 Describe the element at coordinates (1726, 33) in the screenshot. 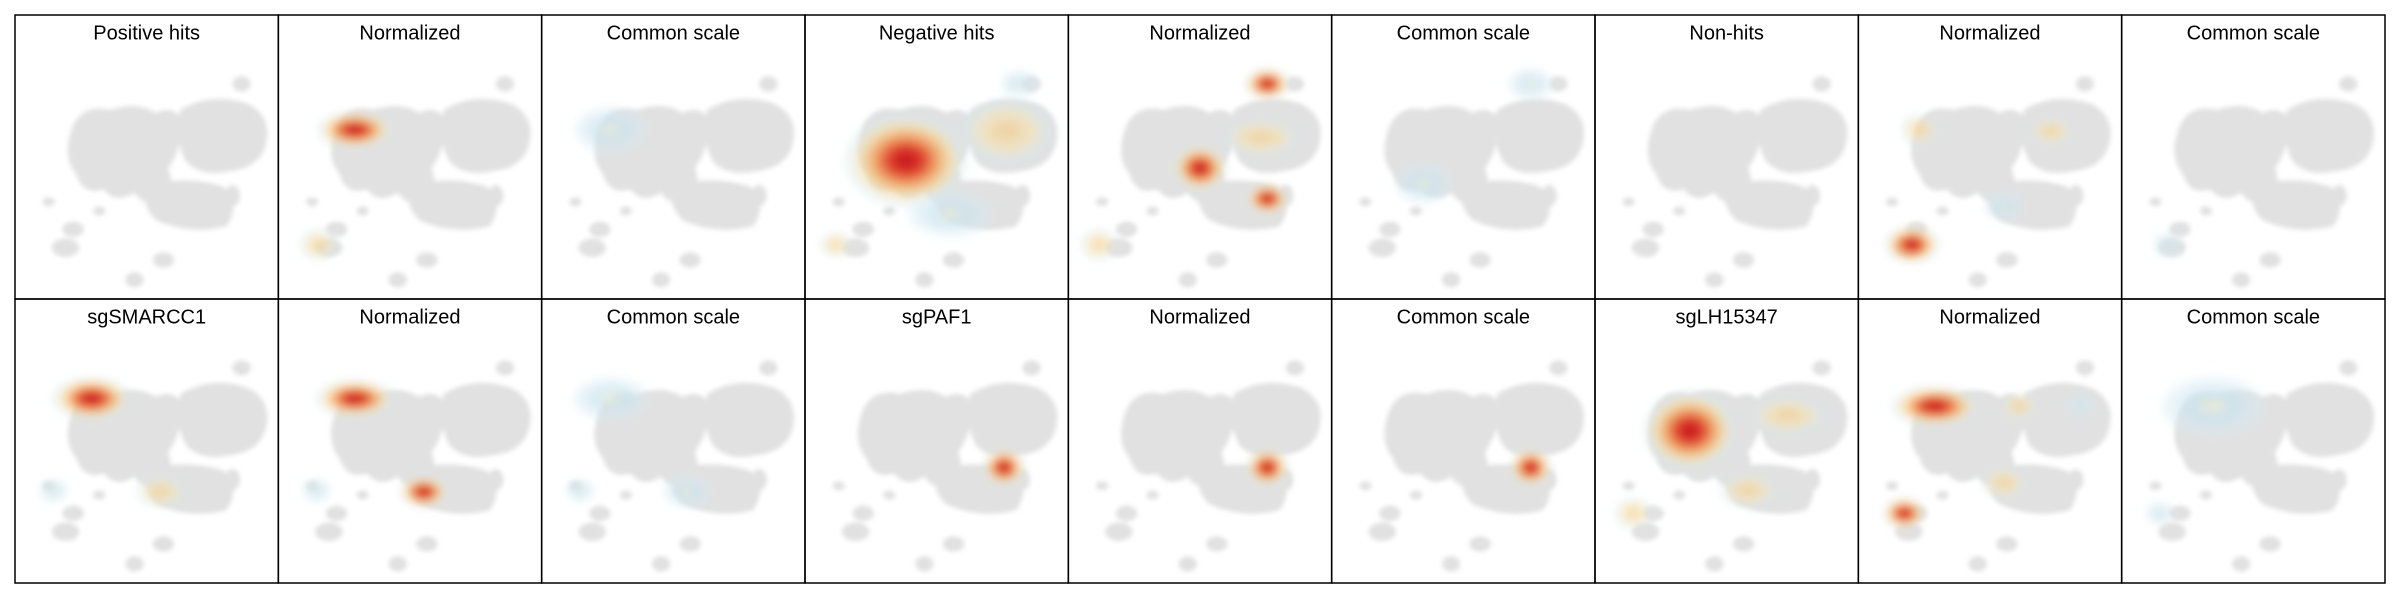

I see `panel-title: Non-hits` at that location.